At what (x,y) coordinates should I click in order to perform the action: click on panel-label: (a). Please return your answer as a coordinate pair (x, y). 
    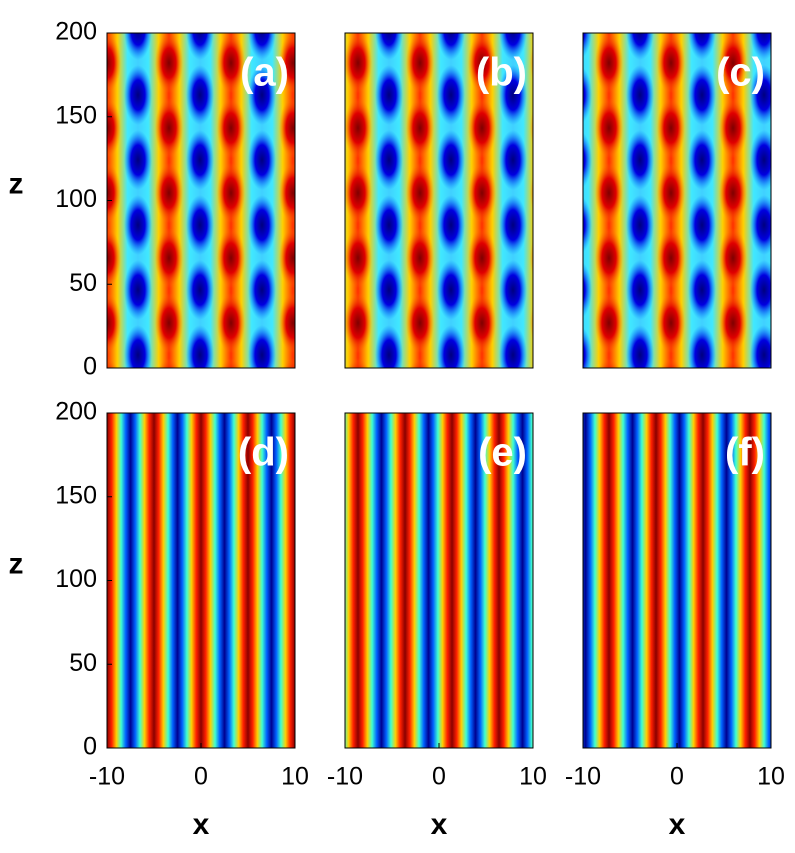
    Looking at the image, I should click on (264, 73).